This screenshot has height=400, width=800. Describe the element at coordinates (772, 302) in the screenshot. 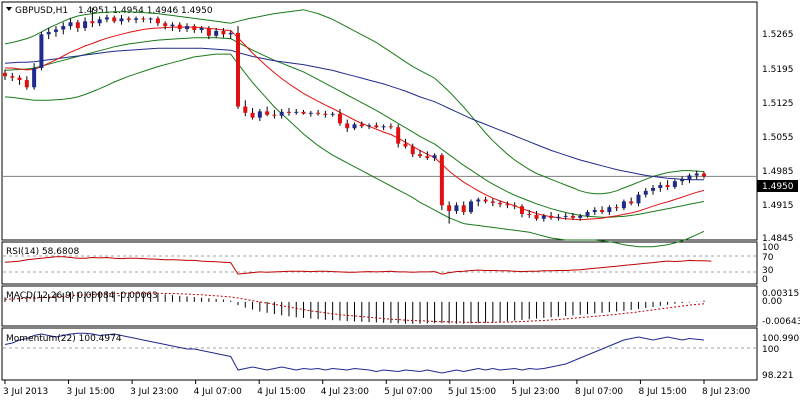

I see `macd-tick-label: 0.00` at that location.